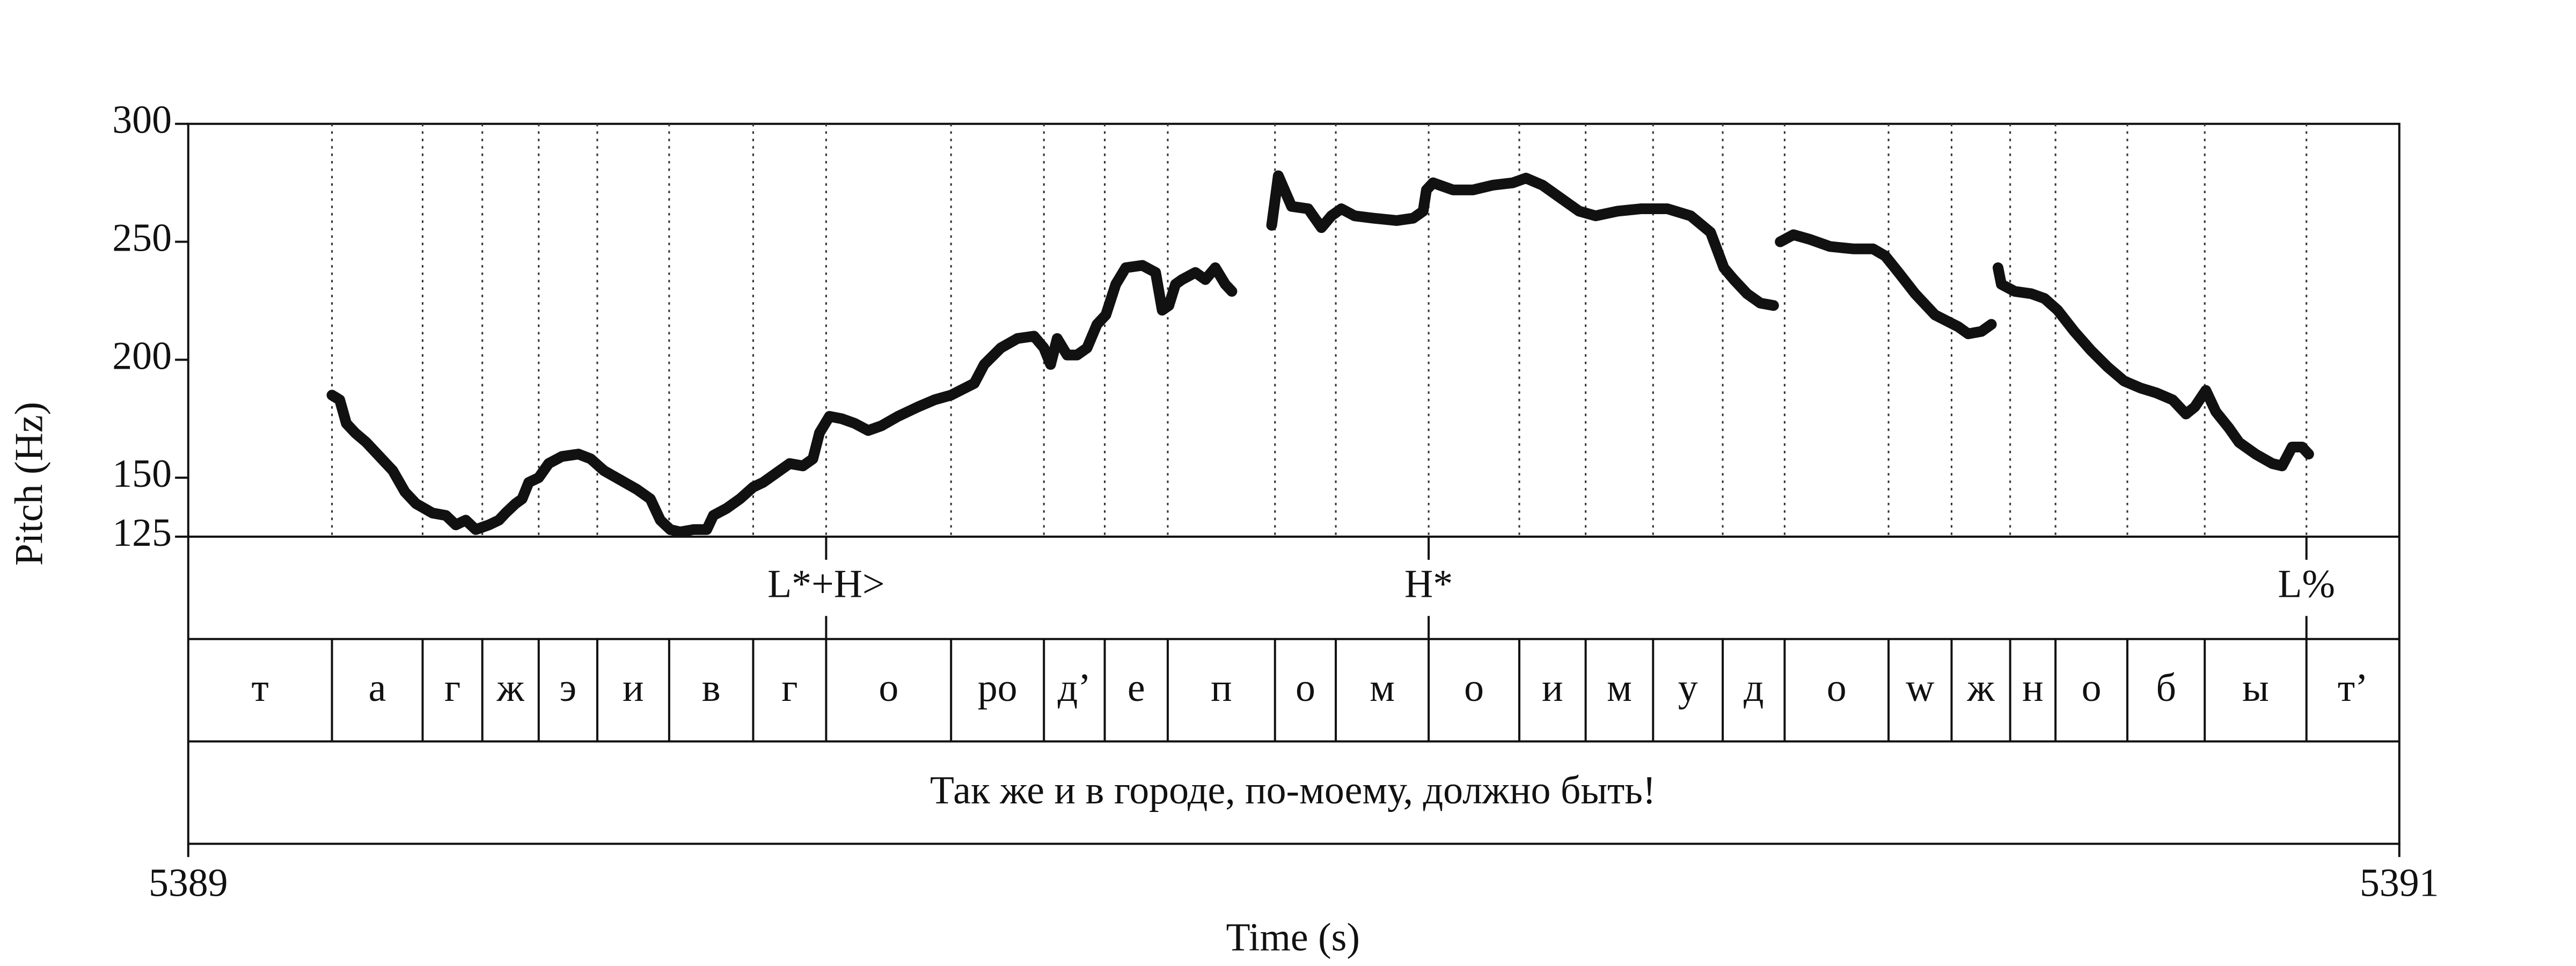 This screenshot has height=966, width=2576. Describe the element at coordinates (1293, 937) in the screenshot. I see `x-axis-label: Time (s)` at that location.